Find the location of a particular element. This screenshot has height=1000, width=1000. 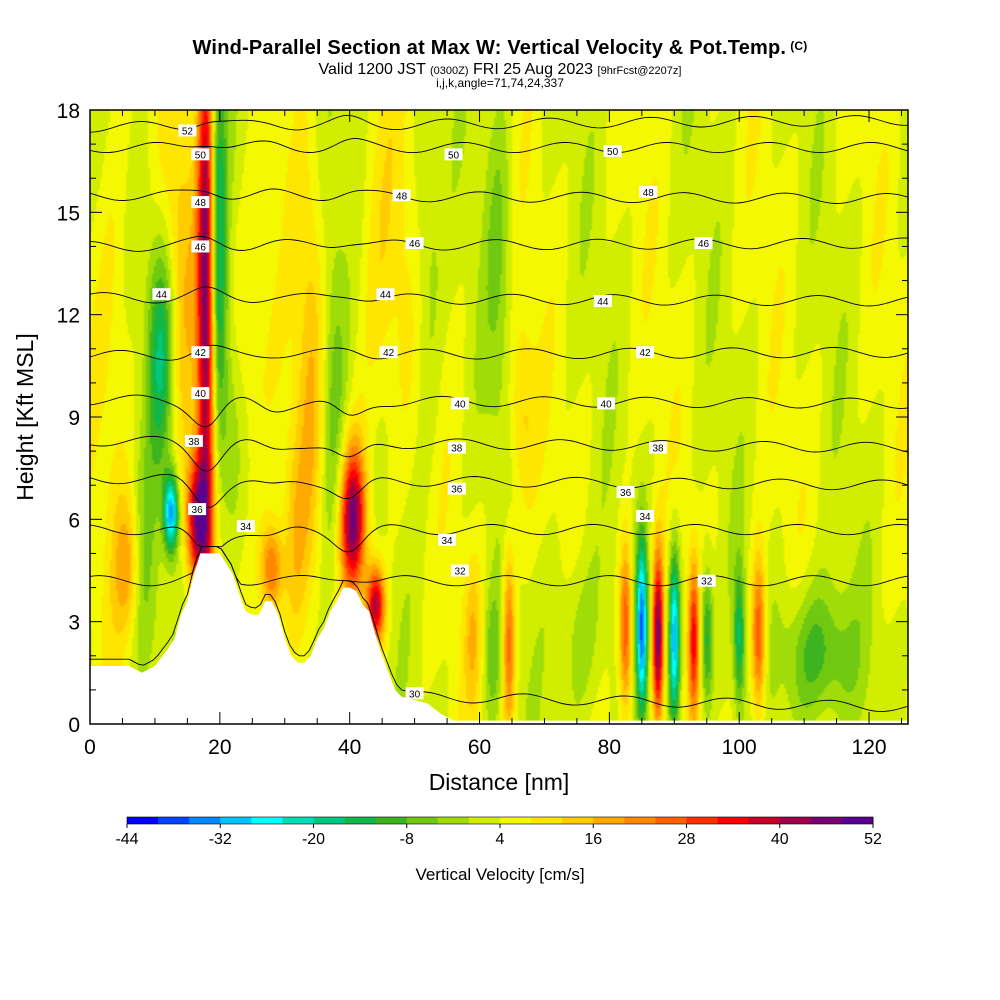

y-tick-label: 6 is located at coordinates (74, 520).